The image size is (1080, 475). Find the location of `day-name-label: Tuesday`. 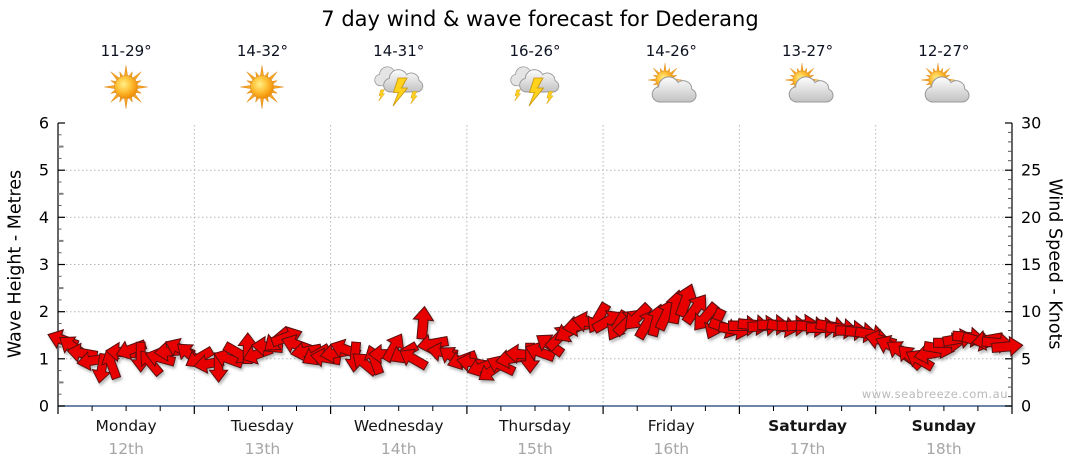

day-name-label: Tuesday is located at coordinates (262, 426).